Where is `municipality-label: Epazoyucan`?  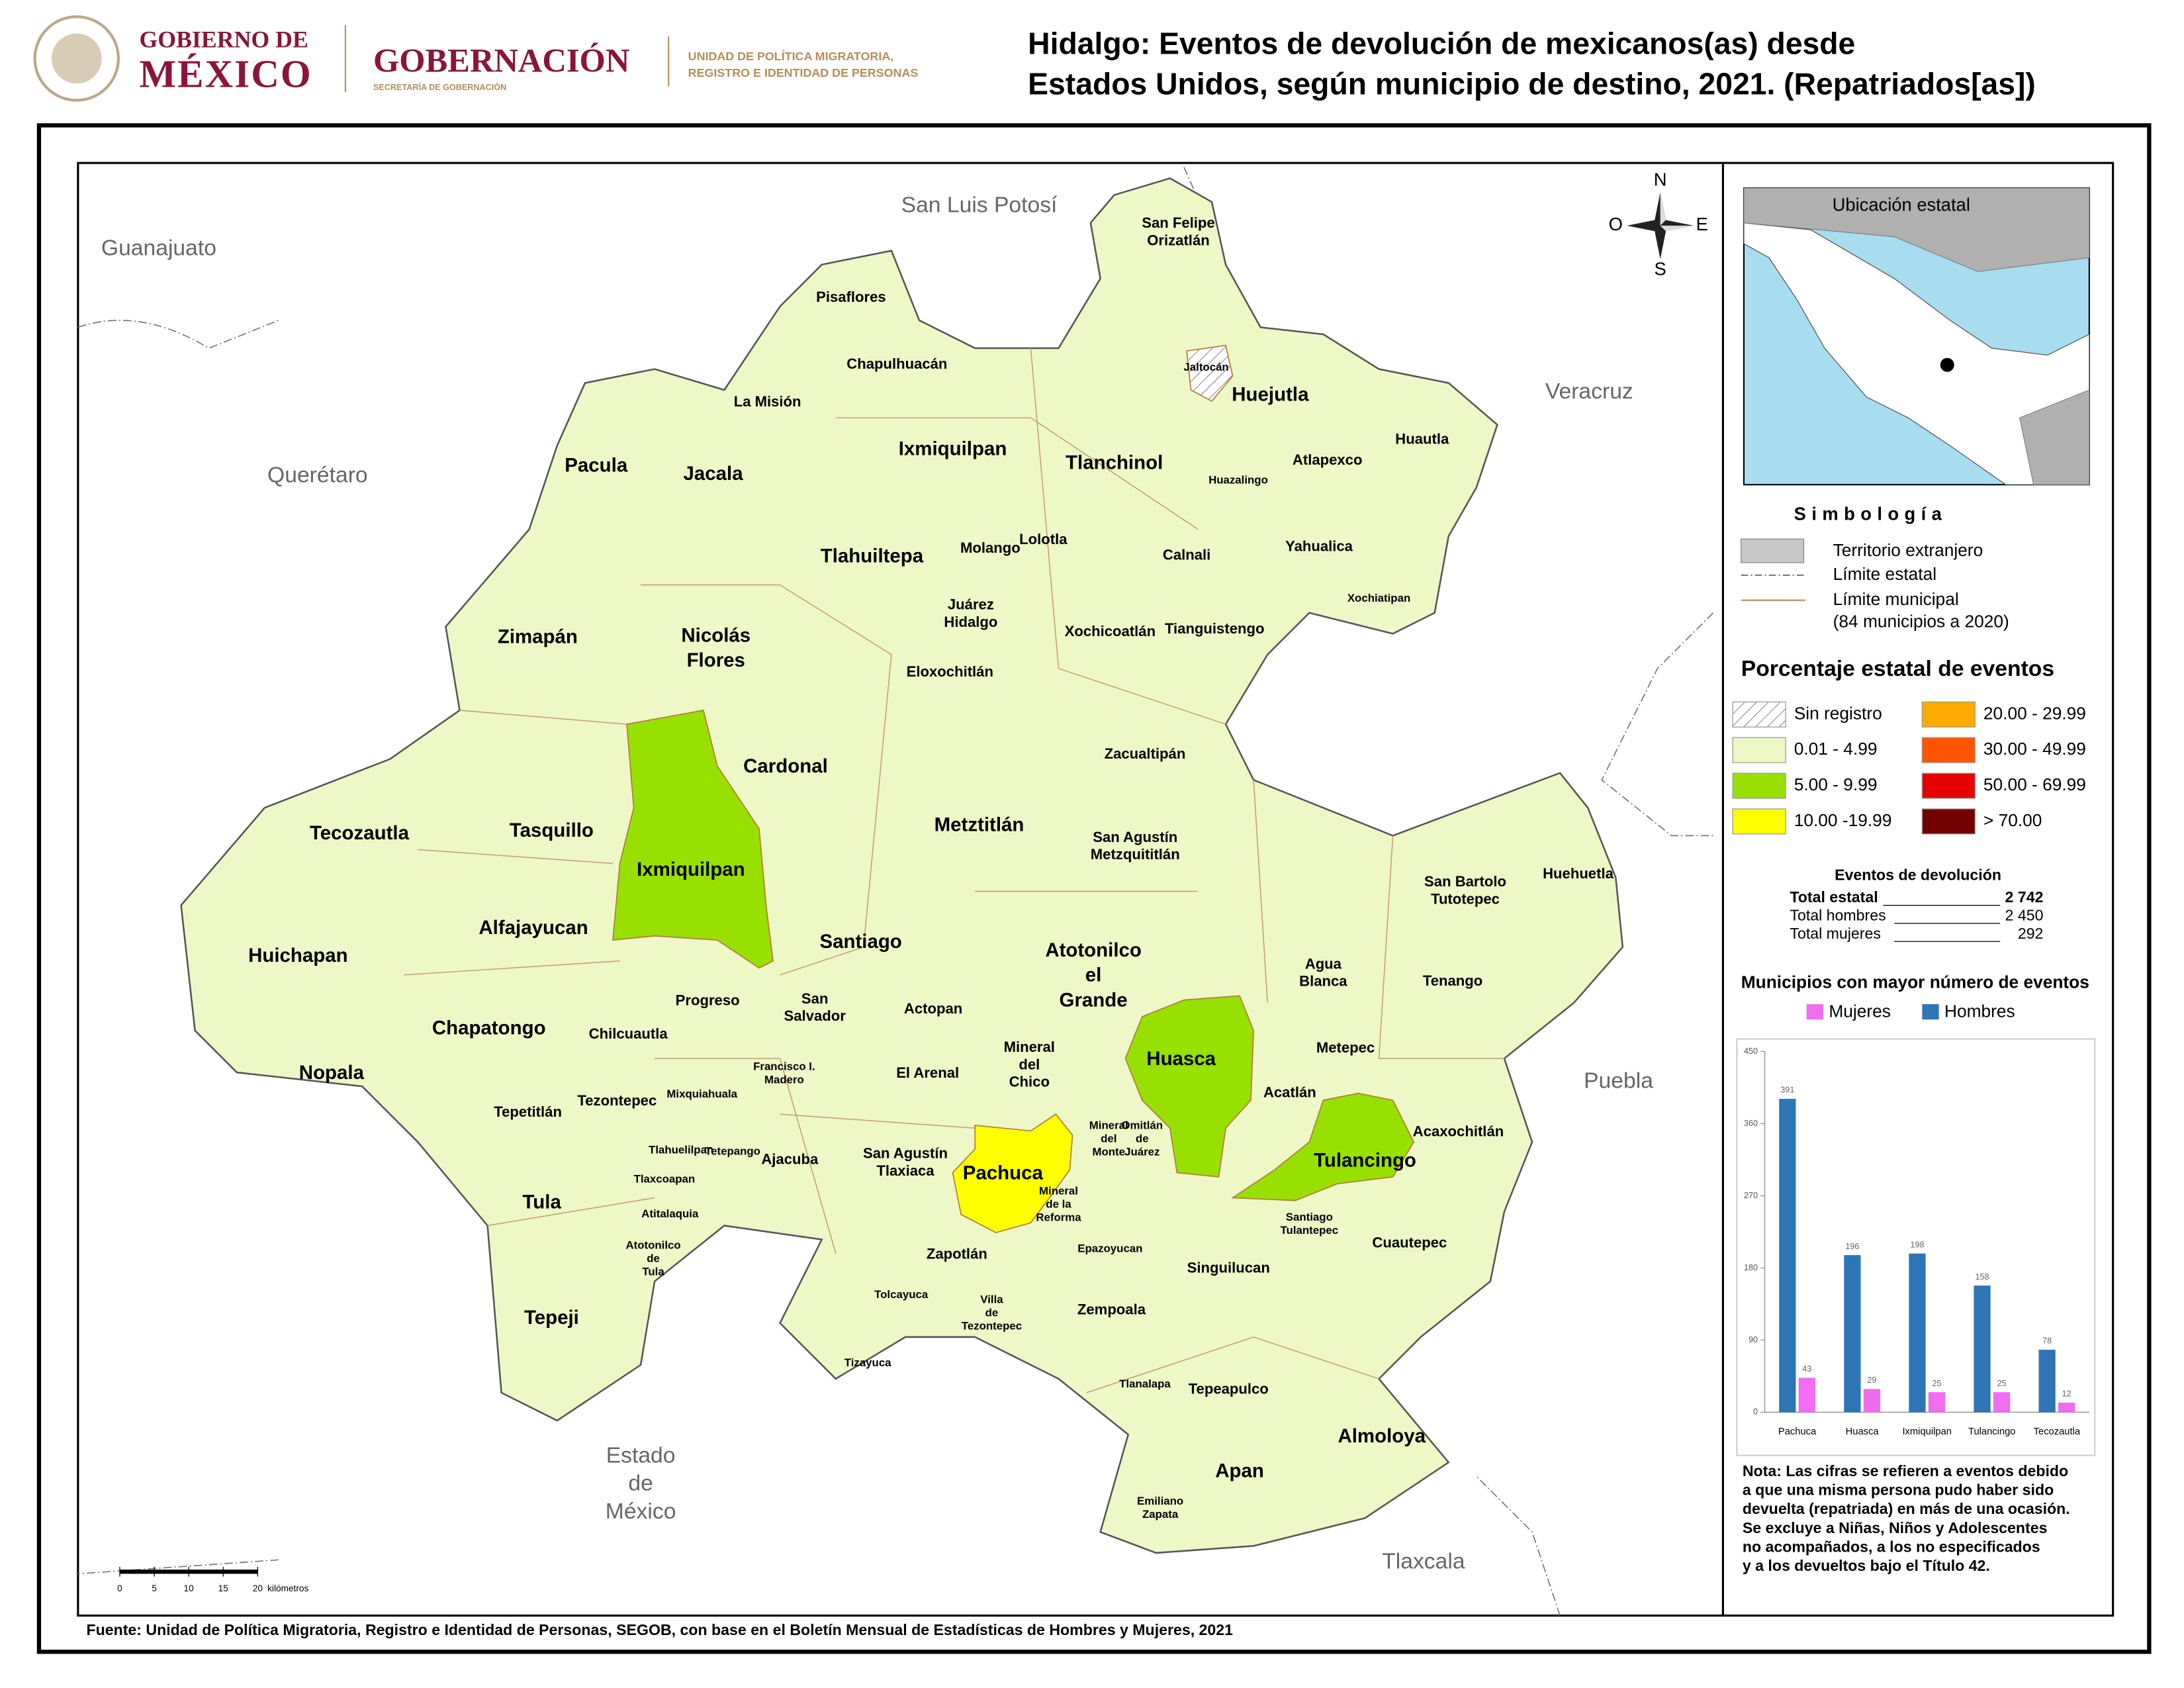
municipality-label: Epazoyucan is located at coordinates (1109, 1249).